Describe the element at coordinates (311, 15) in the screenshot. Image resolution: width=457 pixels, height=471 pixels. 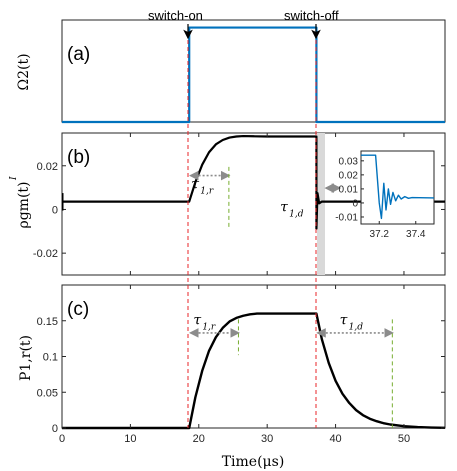
I see `switch-off-annotation: switch-off` at that location.